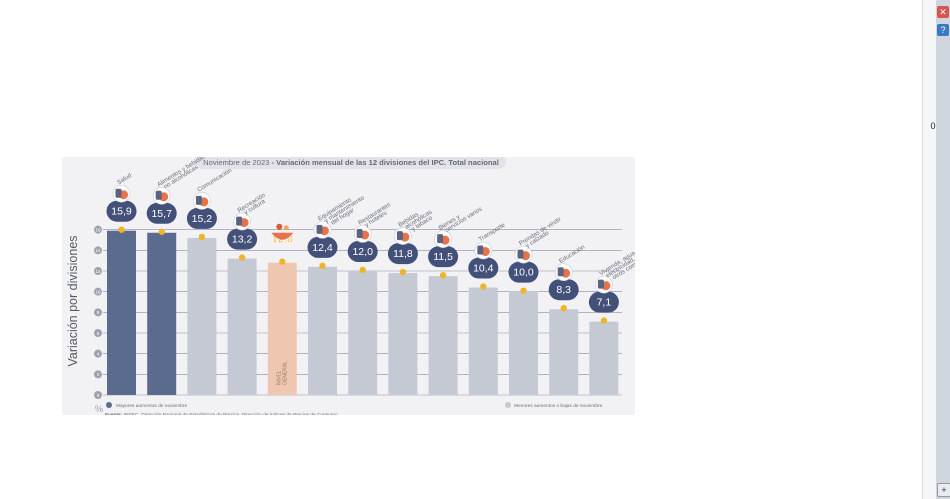 This screenshot has width=950, height=499. Describe the element at coordinates (929, 249) in the screenshot. I see `side-panel` at that location.